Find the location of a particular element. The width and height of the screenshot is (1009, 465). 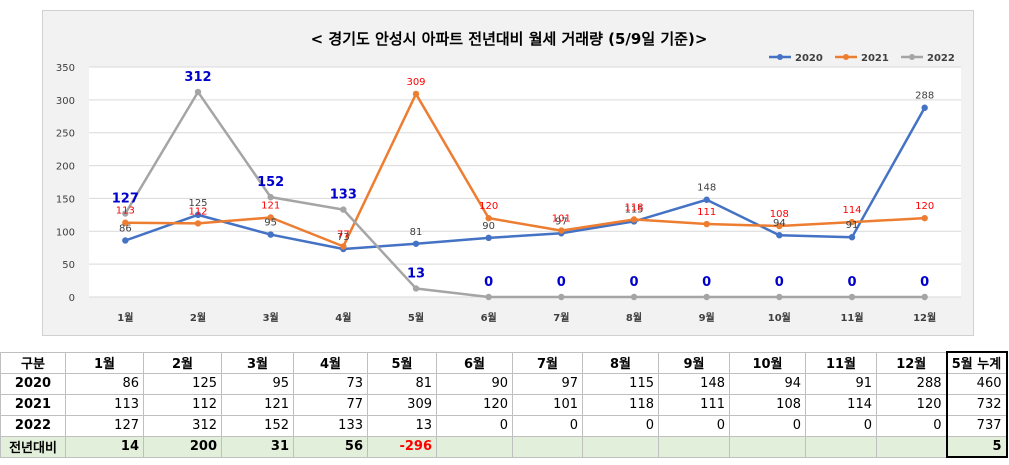

table-cell: 125 is located at coordinates (182, 383).